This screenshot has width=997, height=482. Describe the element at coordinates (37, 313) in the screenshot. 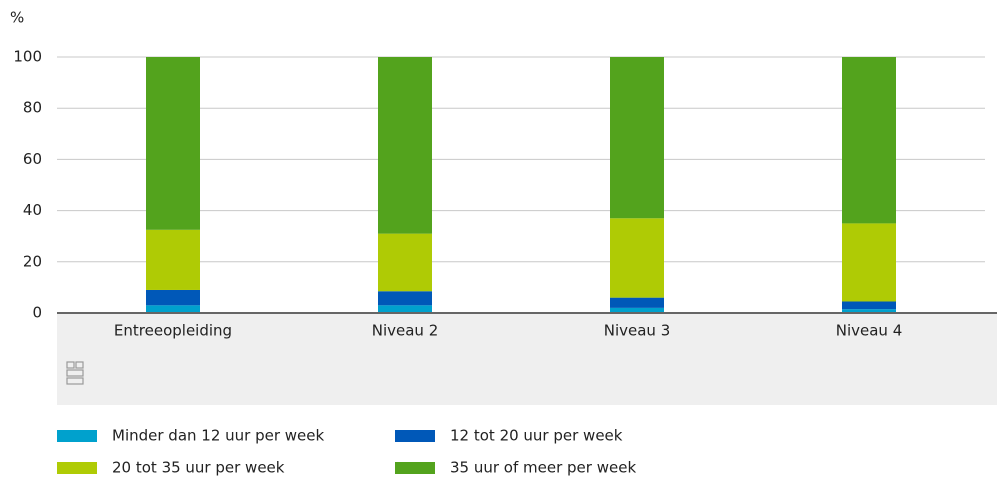

I see `y-tick-label: 0` at that location.